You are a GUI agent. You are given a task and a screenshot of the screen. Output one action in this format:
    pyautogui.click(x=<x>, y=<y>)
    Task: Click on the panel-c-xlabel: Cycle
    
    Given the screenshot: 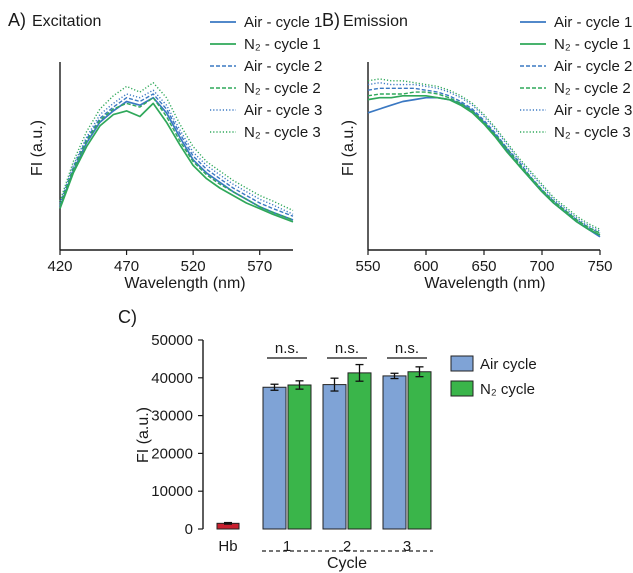 What is the action you would take?
    pyautogui.click(x=347, y=563)
    